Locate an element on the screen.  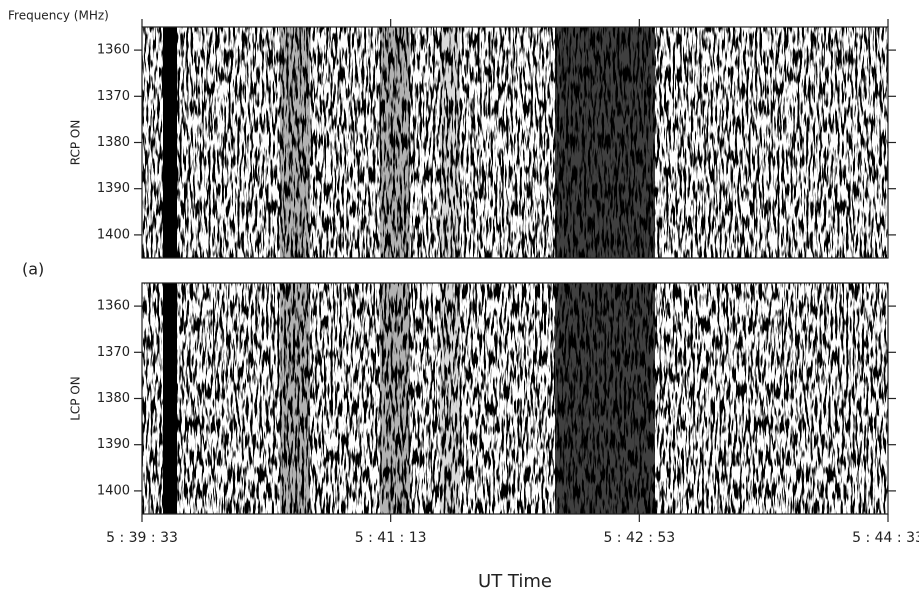
y-axis-title: Frequency (MHz) is located at coordinates (58, 16).